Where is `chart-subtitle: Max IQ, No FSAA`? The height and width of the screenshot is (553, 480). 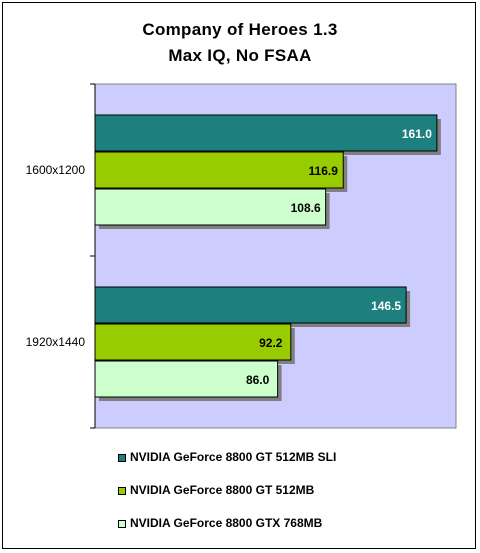 chart-subtitle: Max IQ, No FSAA is located at coordinates (240, 55).